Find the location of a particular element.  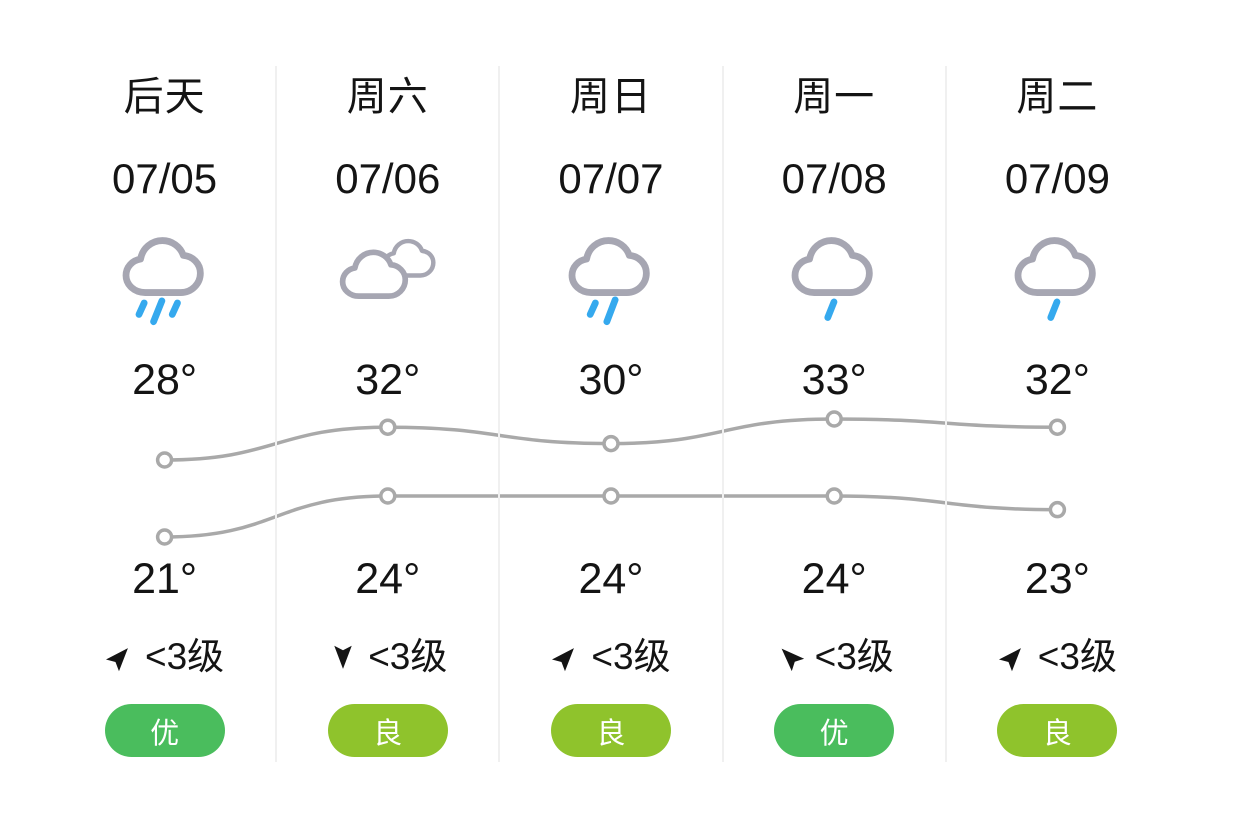

day-label: 后天 is located at coordinates (164, 97).